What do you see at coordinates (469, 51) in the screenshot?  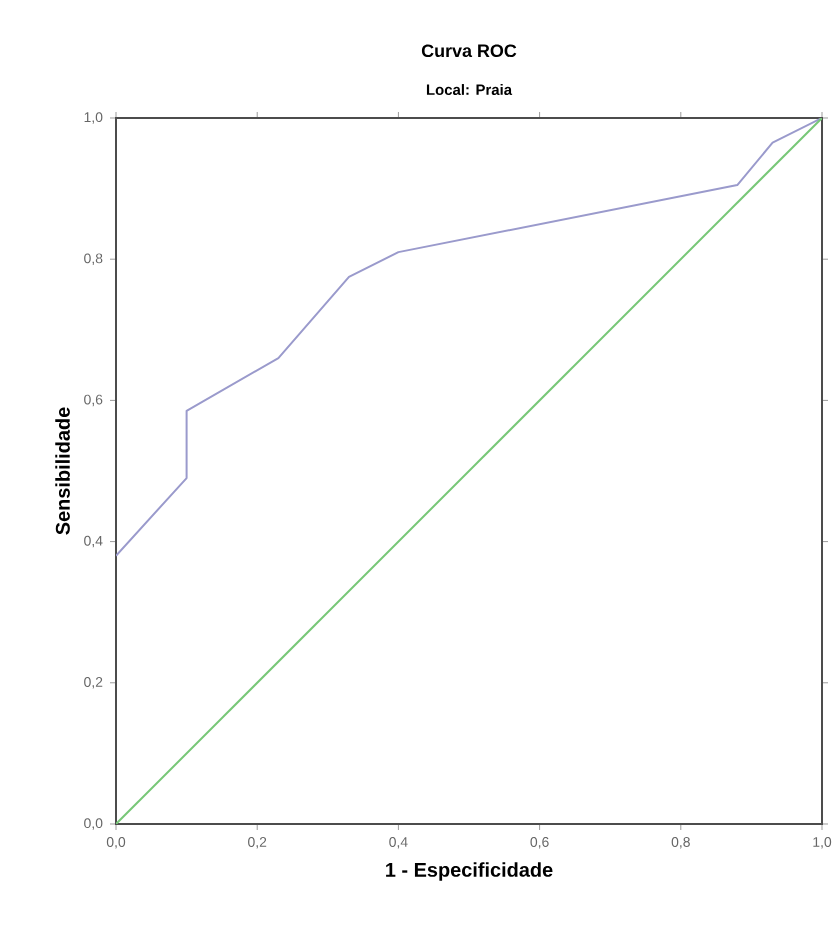 I see `chart-title: Curva ROC` at bounding box center [469, 51].